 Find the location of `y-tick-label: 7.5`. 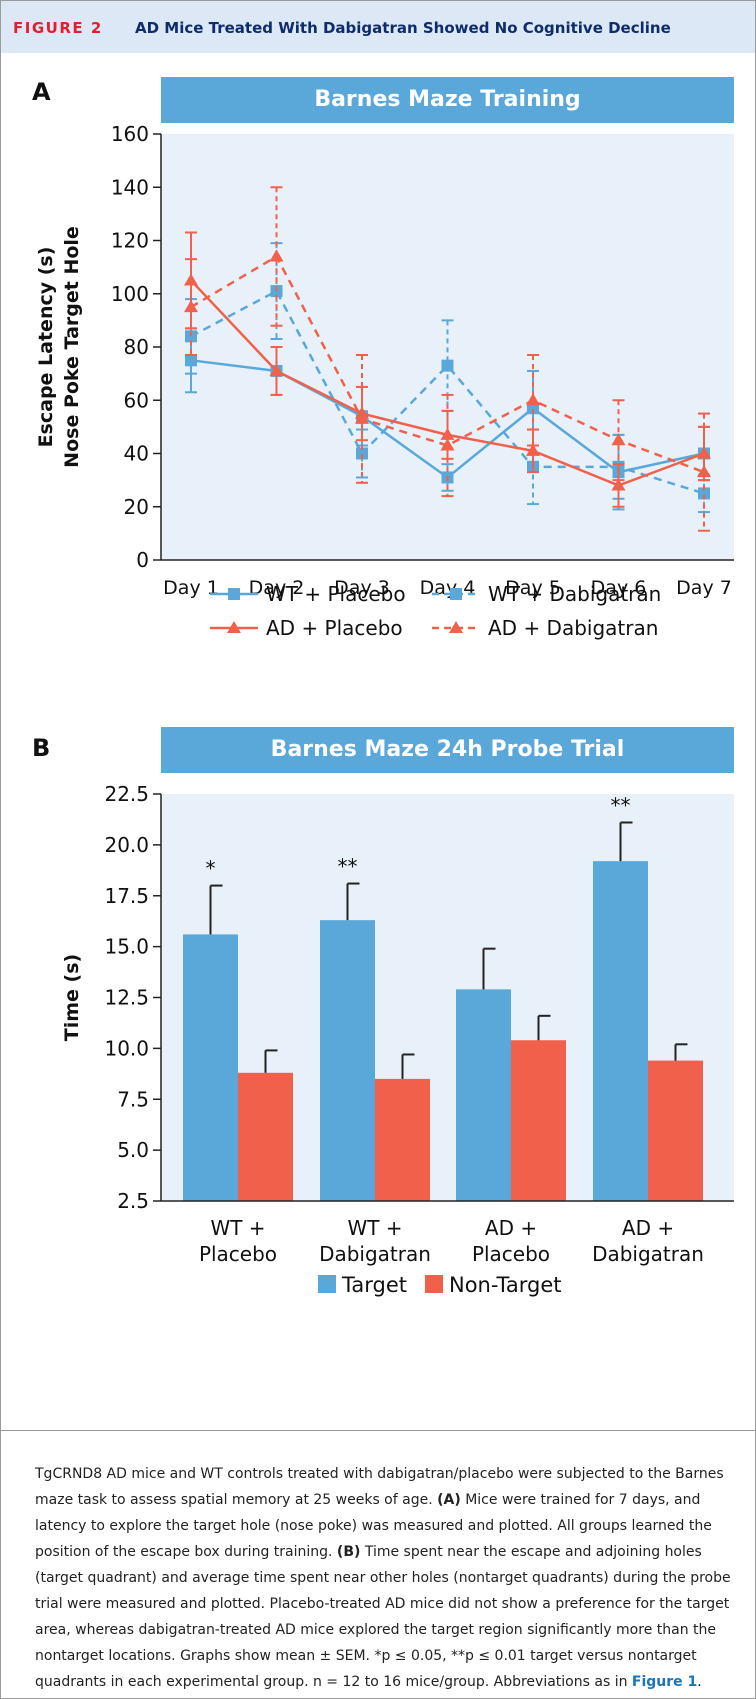

y-tick-label: 7.5 is located at coordinates (133, 1099).